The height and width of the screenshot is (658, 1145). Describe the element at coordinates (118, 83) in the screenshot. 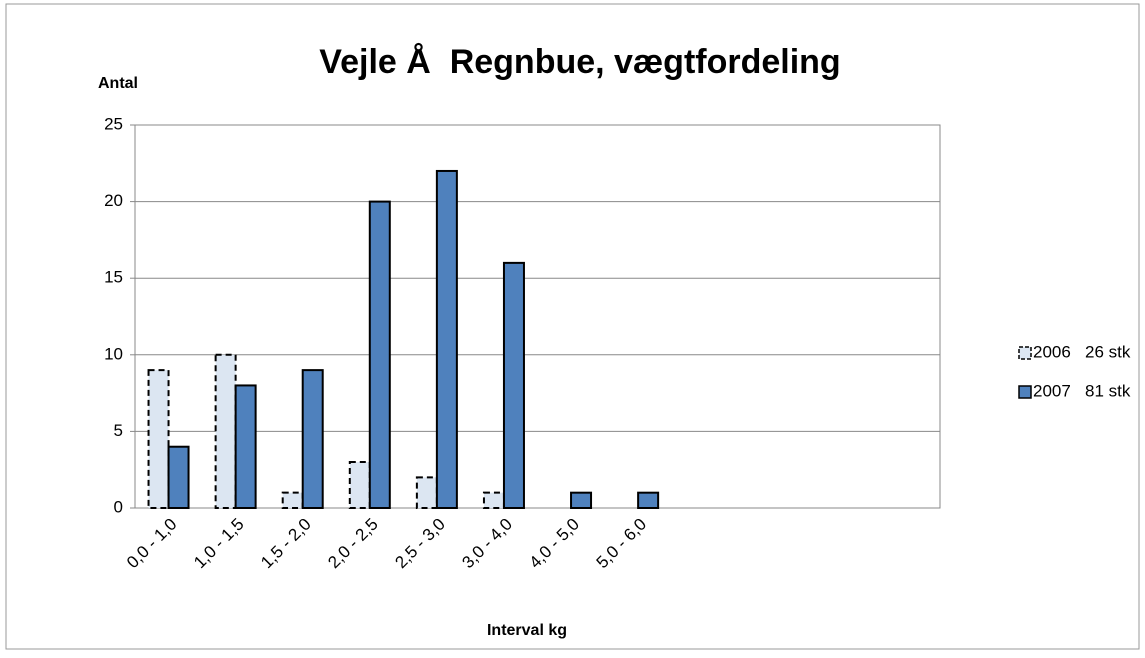

I see `y-axis-label: Antal` at that location.